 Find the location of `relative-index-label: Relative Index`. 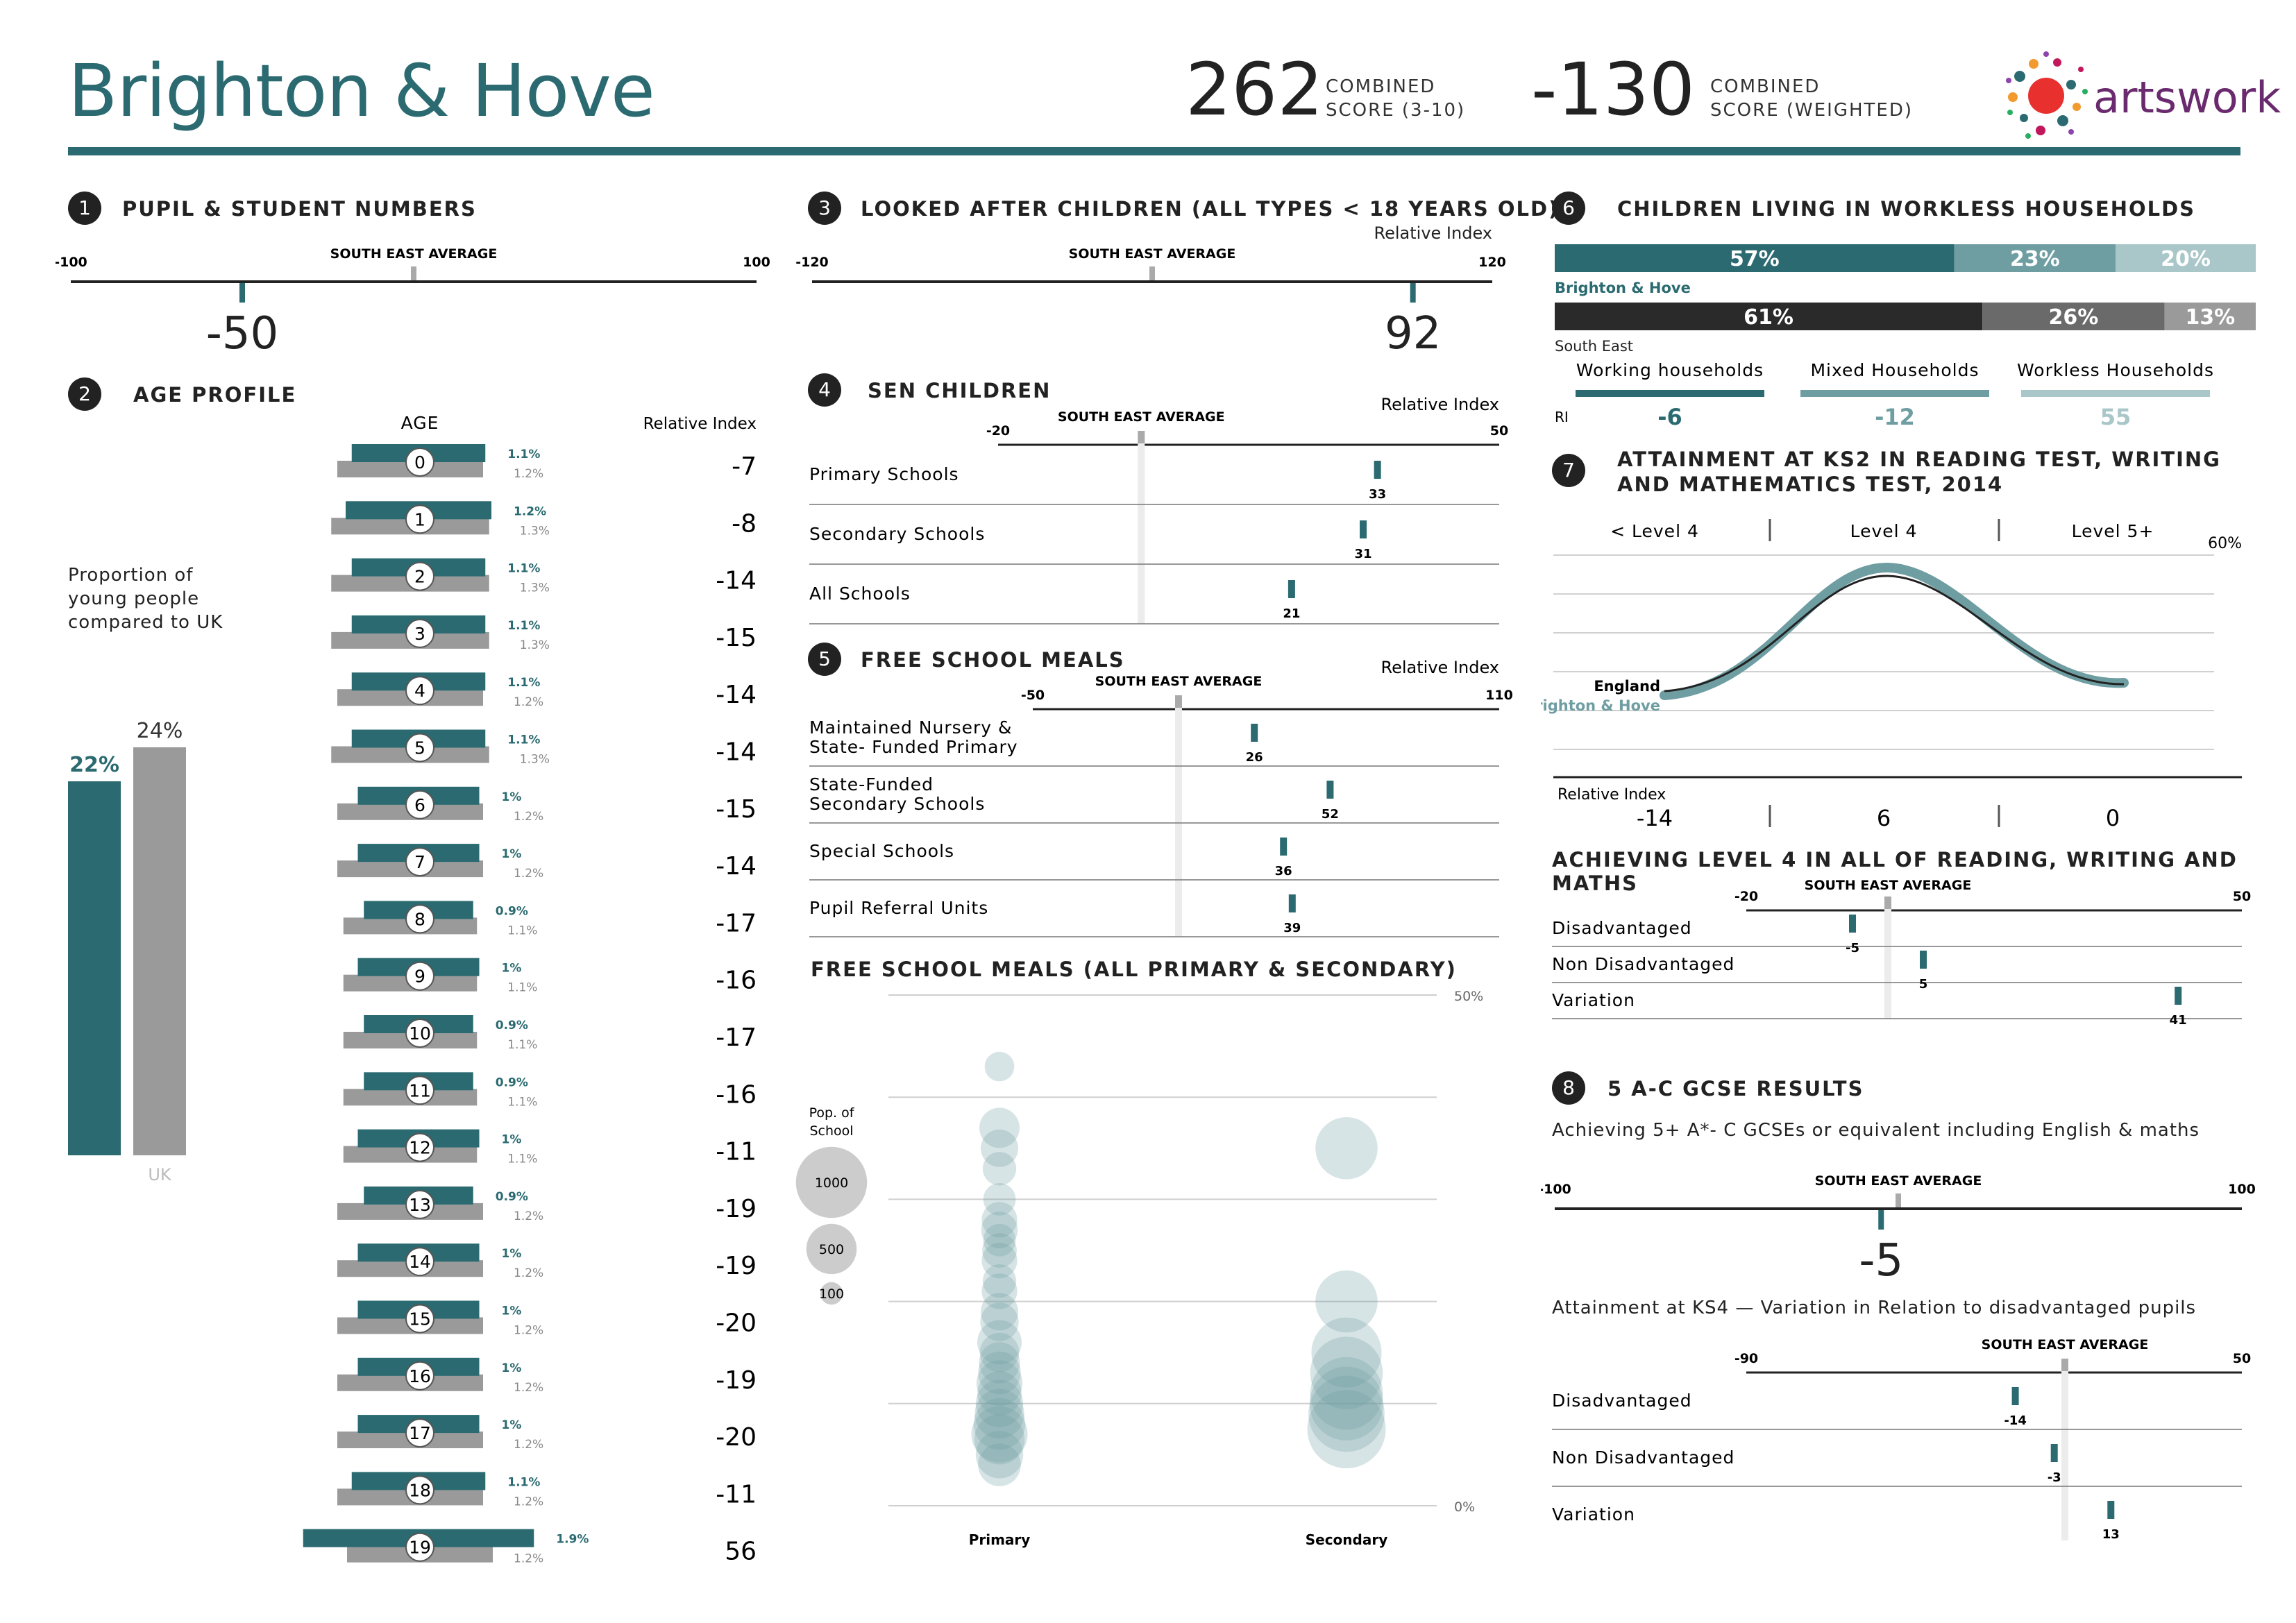

relative-index-label: Relative Index is located at coordinates (1440, 404).